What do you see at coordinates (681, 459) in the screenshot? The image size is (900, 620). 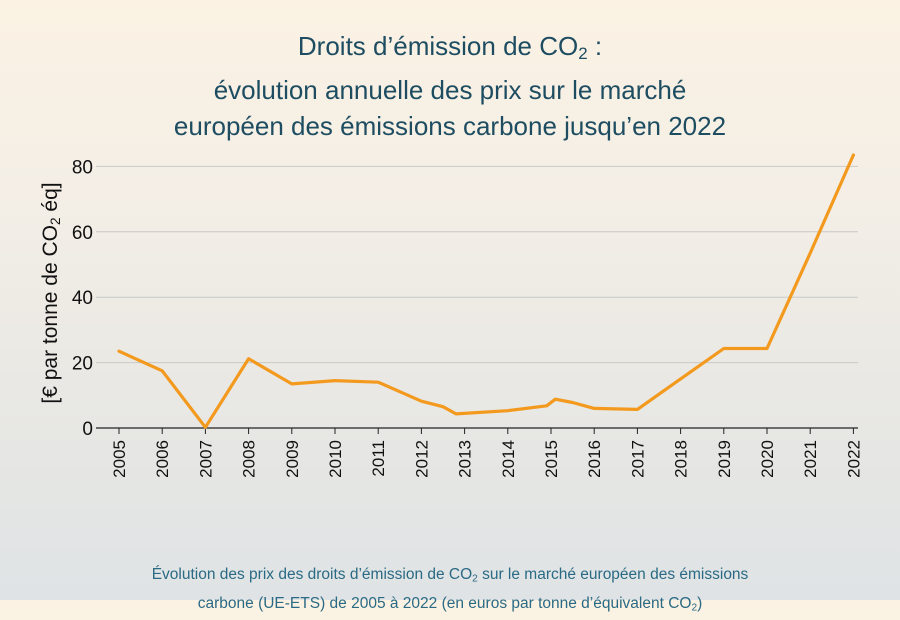 I see `x-tick-label: 2018` at bounding box center [681, 459].